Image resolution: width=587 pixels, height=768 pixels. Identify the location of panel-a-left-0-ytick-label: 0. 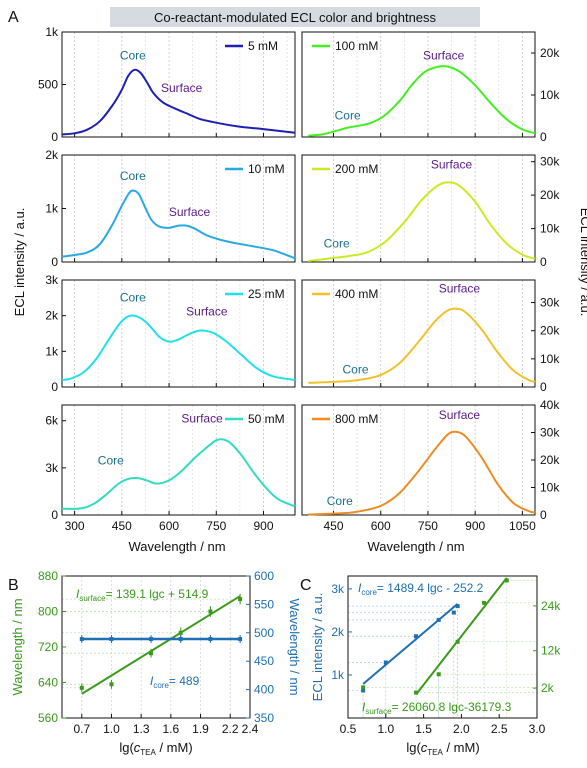
(54, 137).